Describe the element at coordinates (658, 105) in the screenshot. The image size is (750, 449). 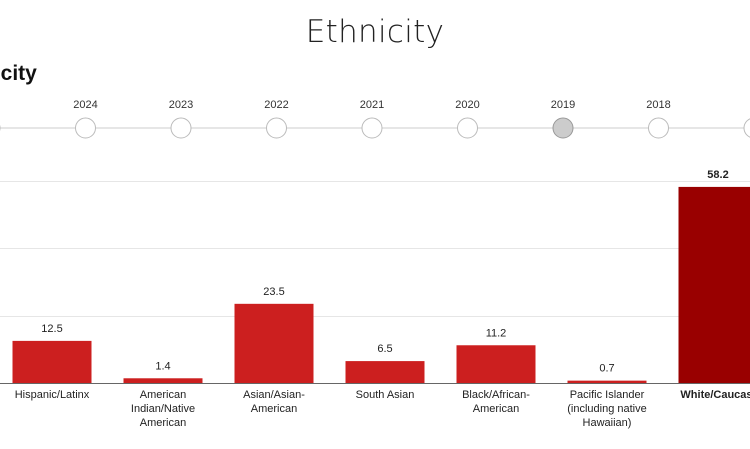
I see `timeline-year-label: 2018` at that location.